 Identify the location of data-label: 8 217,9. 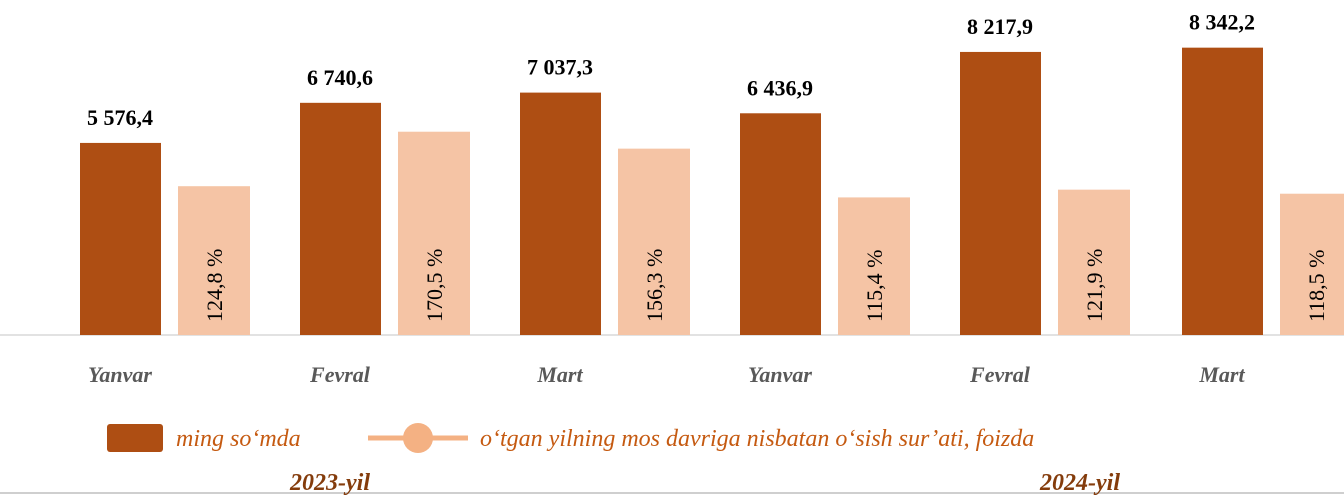
(1000, 26).